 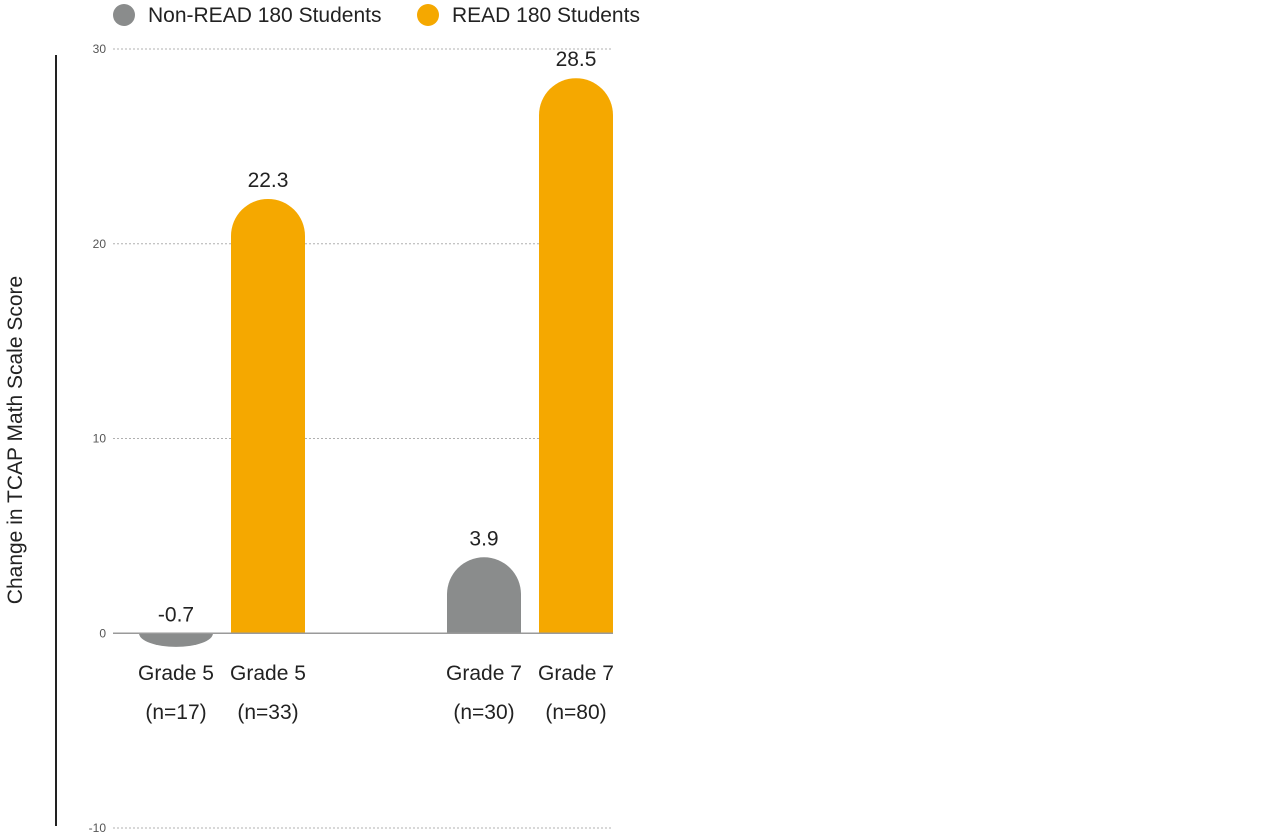 I want to click on y-tick-label: 30, so click(x=100, y=49).